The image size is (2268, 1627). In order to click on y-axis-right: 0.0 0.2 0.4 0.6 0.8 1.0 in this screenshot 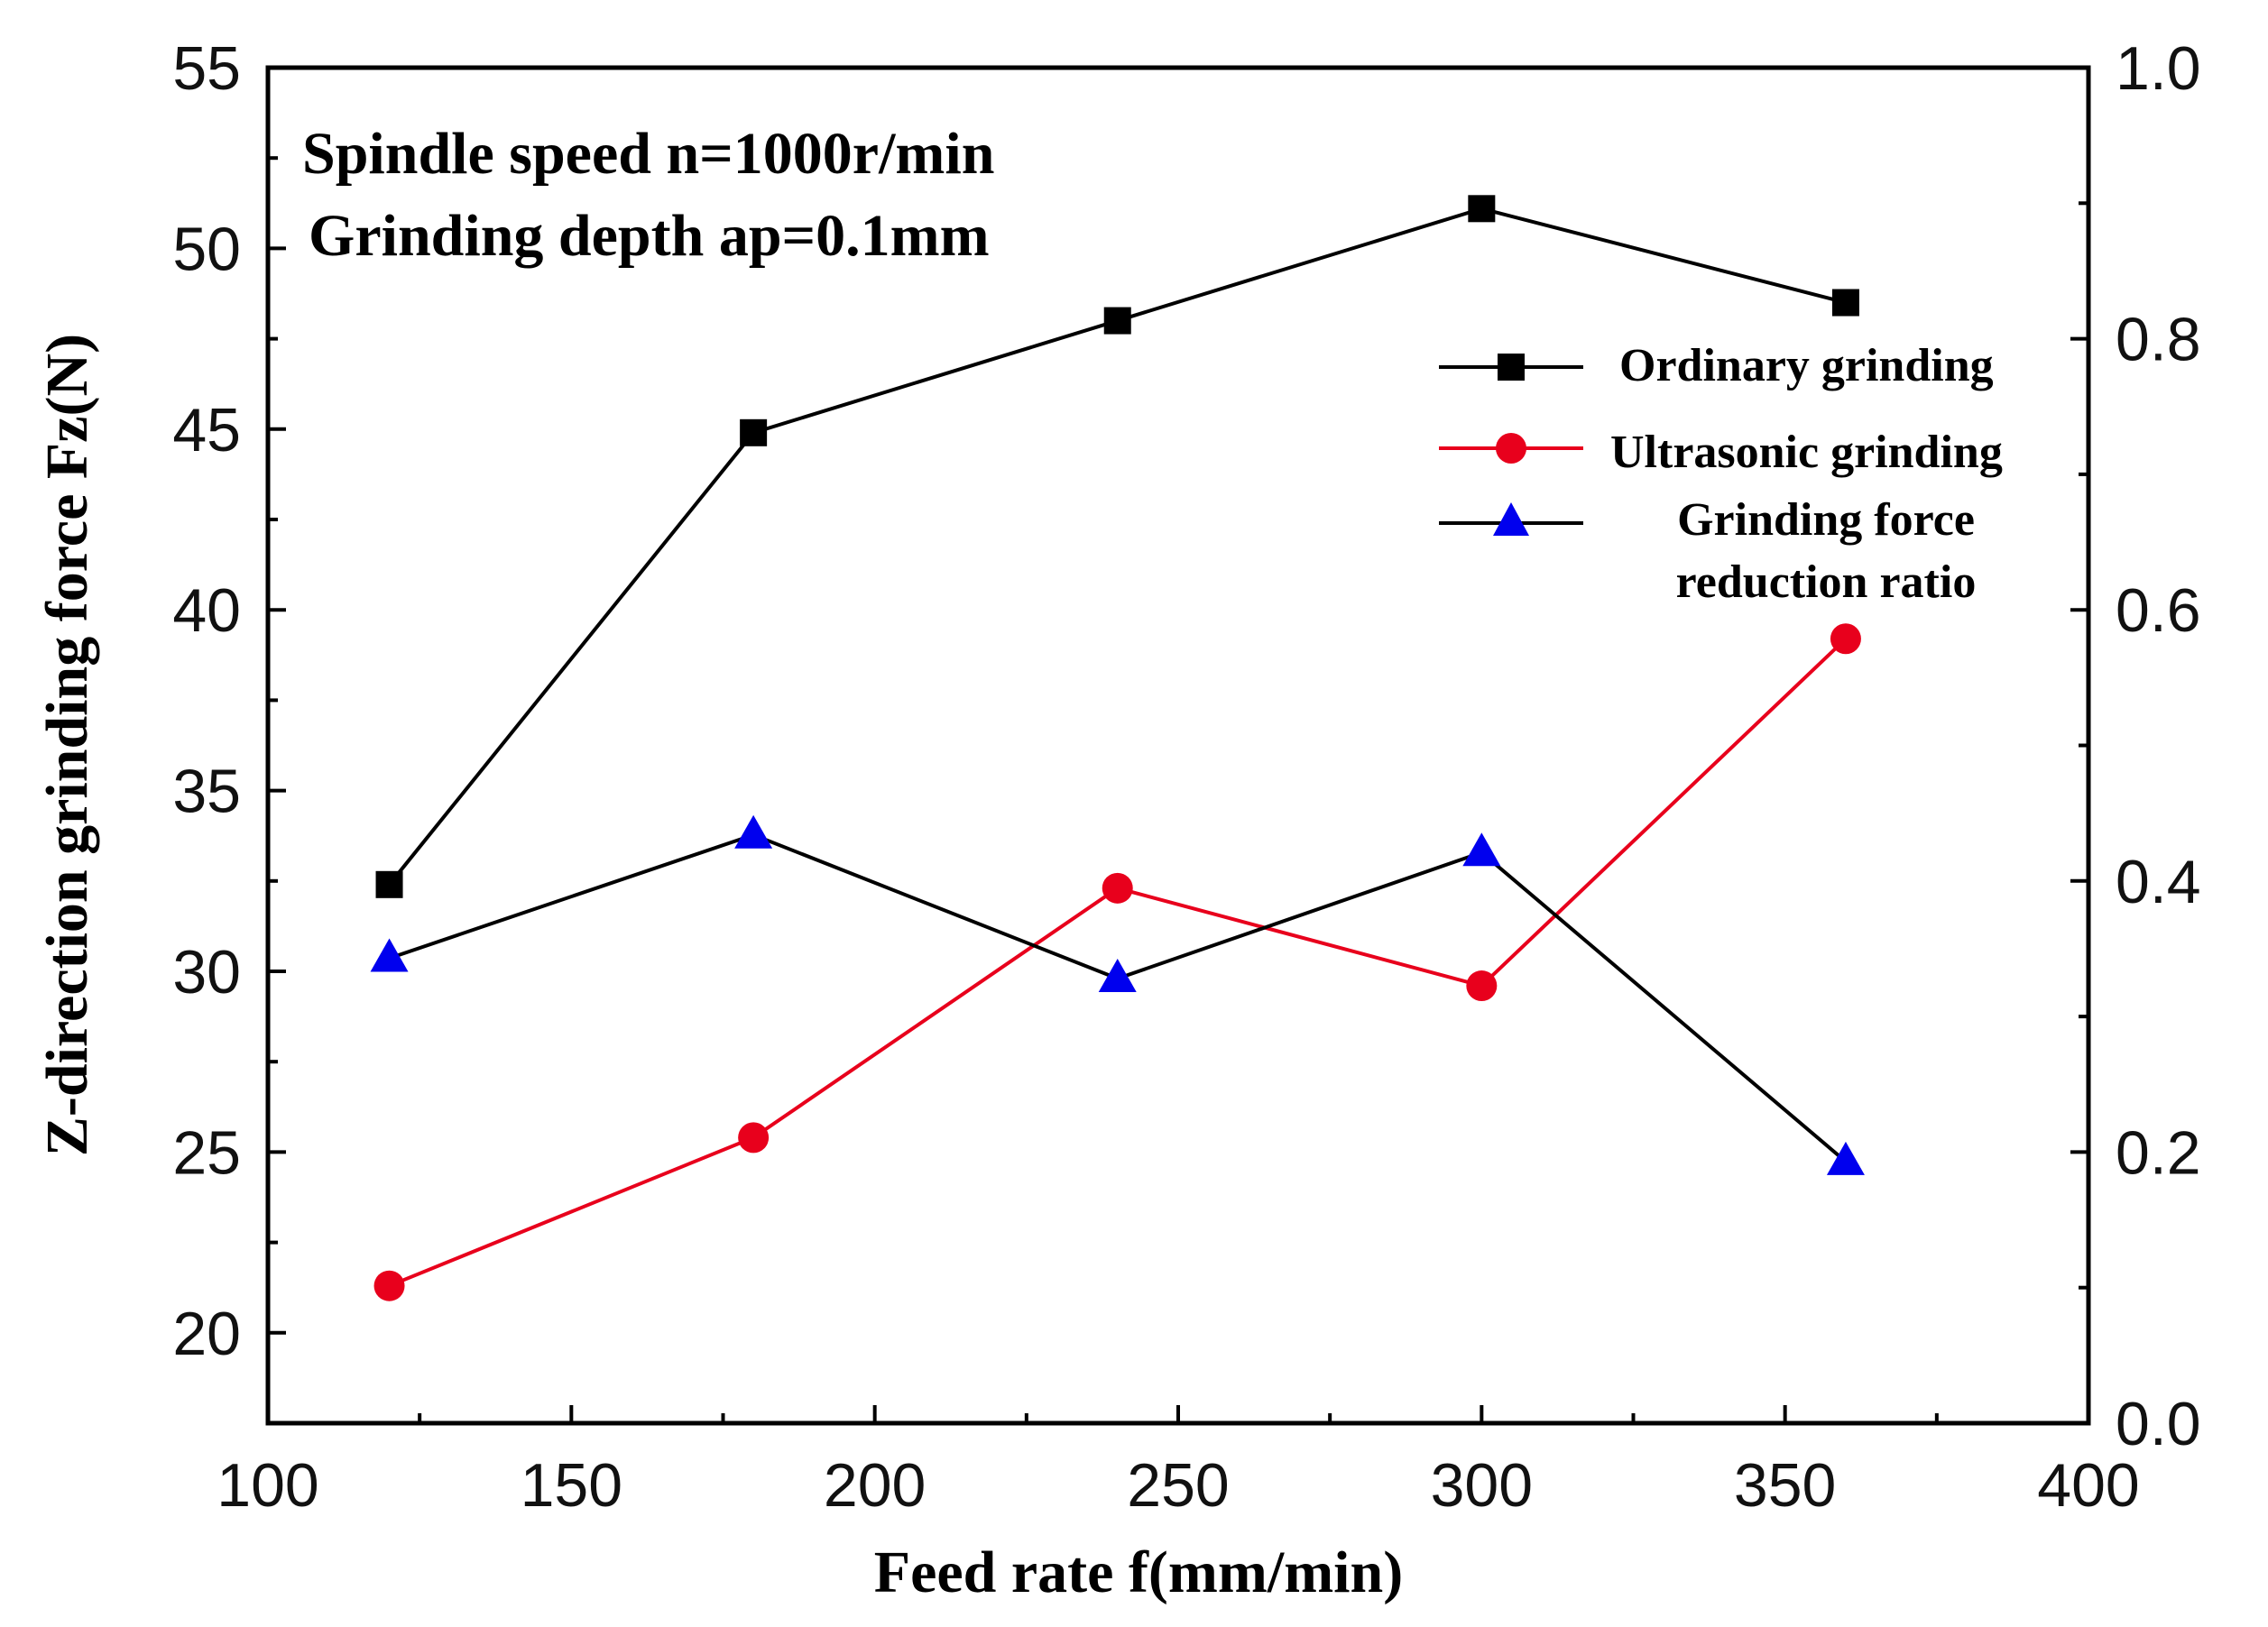, I will do `click(2135, 746)`.